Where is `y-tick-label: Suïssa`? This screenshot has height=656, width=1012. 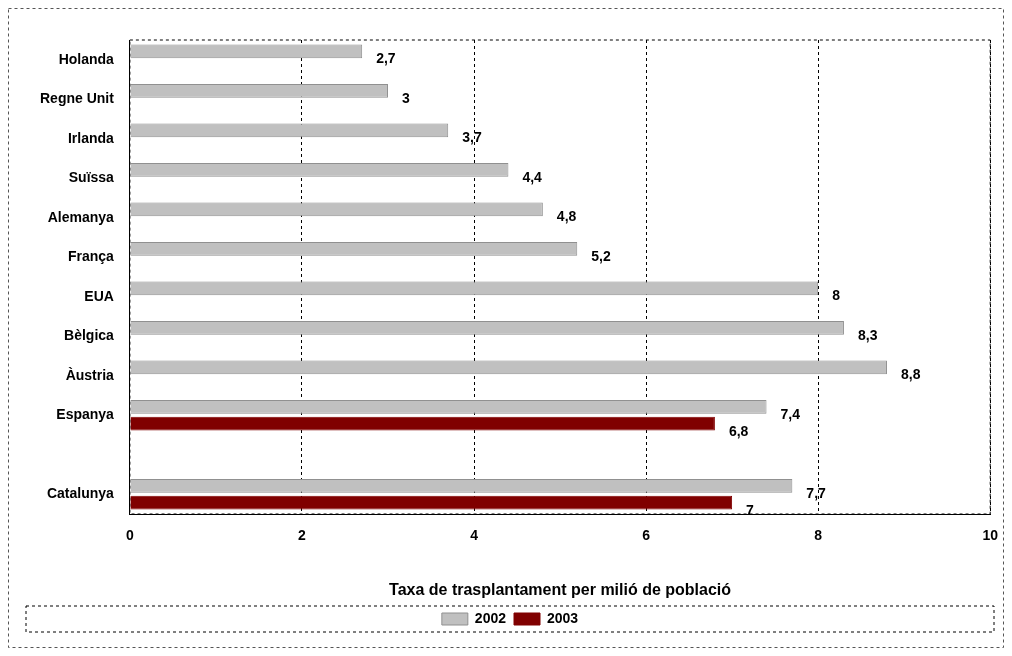
y-tick-label: Suïssa is located at coordinates (91, 177).